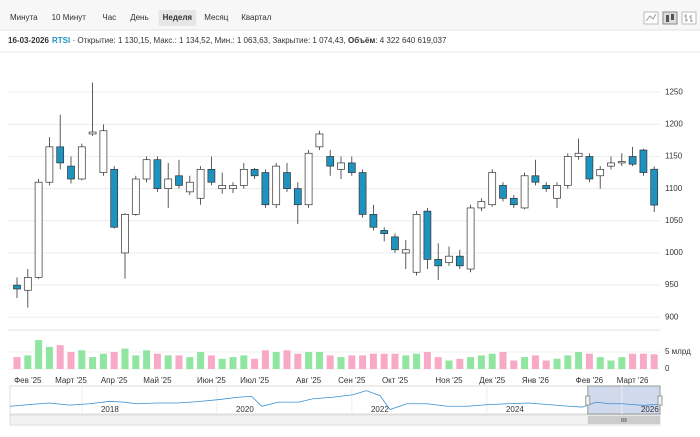 This screenshot has width=700, height=437. Describe the element at coordinates (674, 123) in the screenshot. I see `y-tick-label: 1200` at that location.